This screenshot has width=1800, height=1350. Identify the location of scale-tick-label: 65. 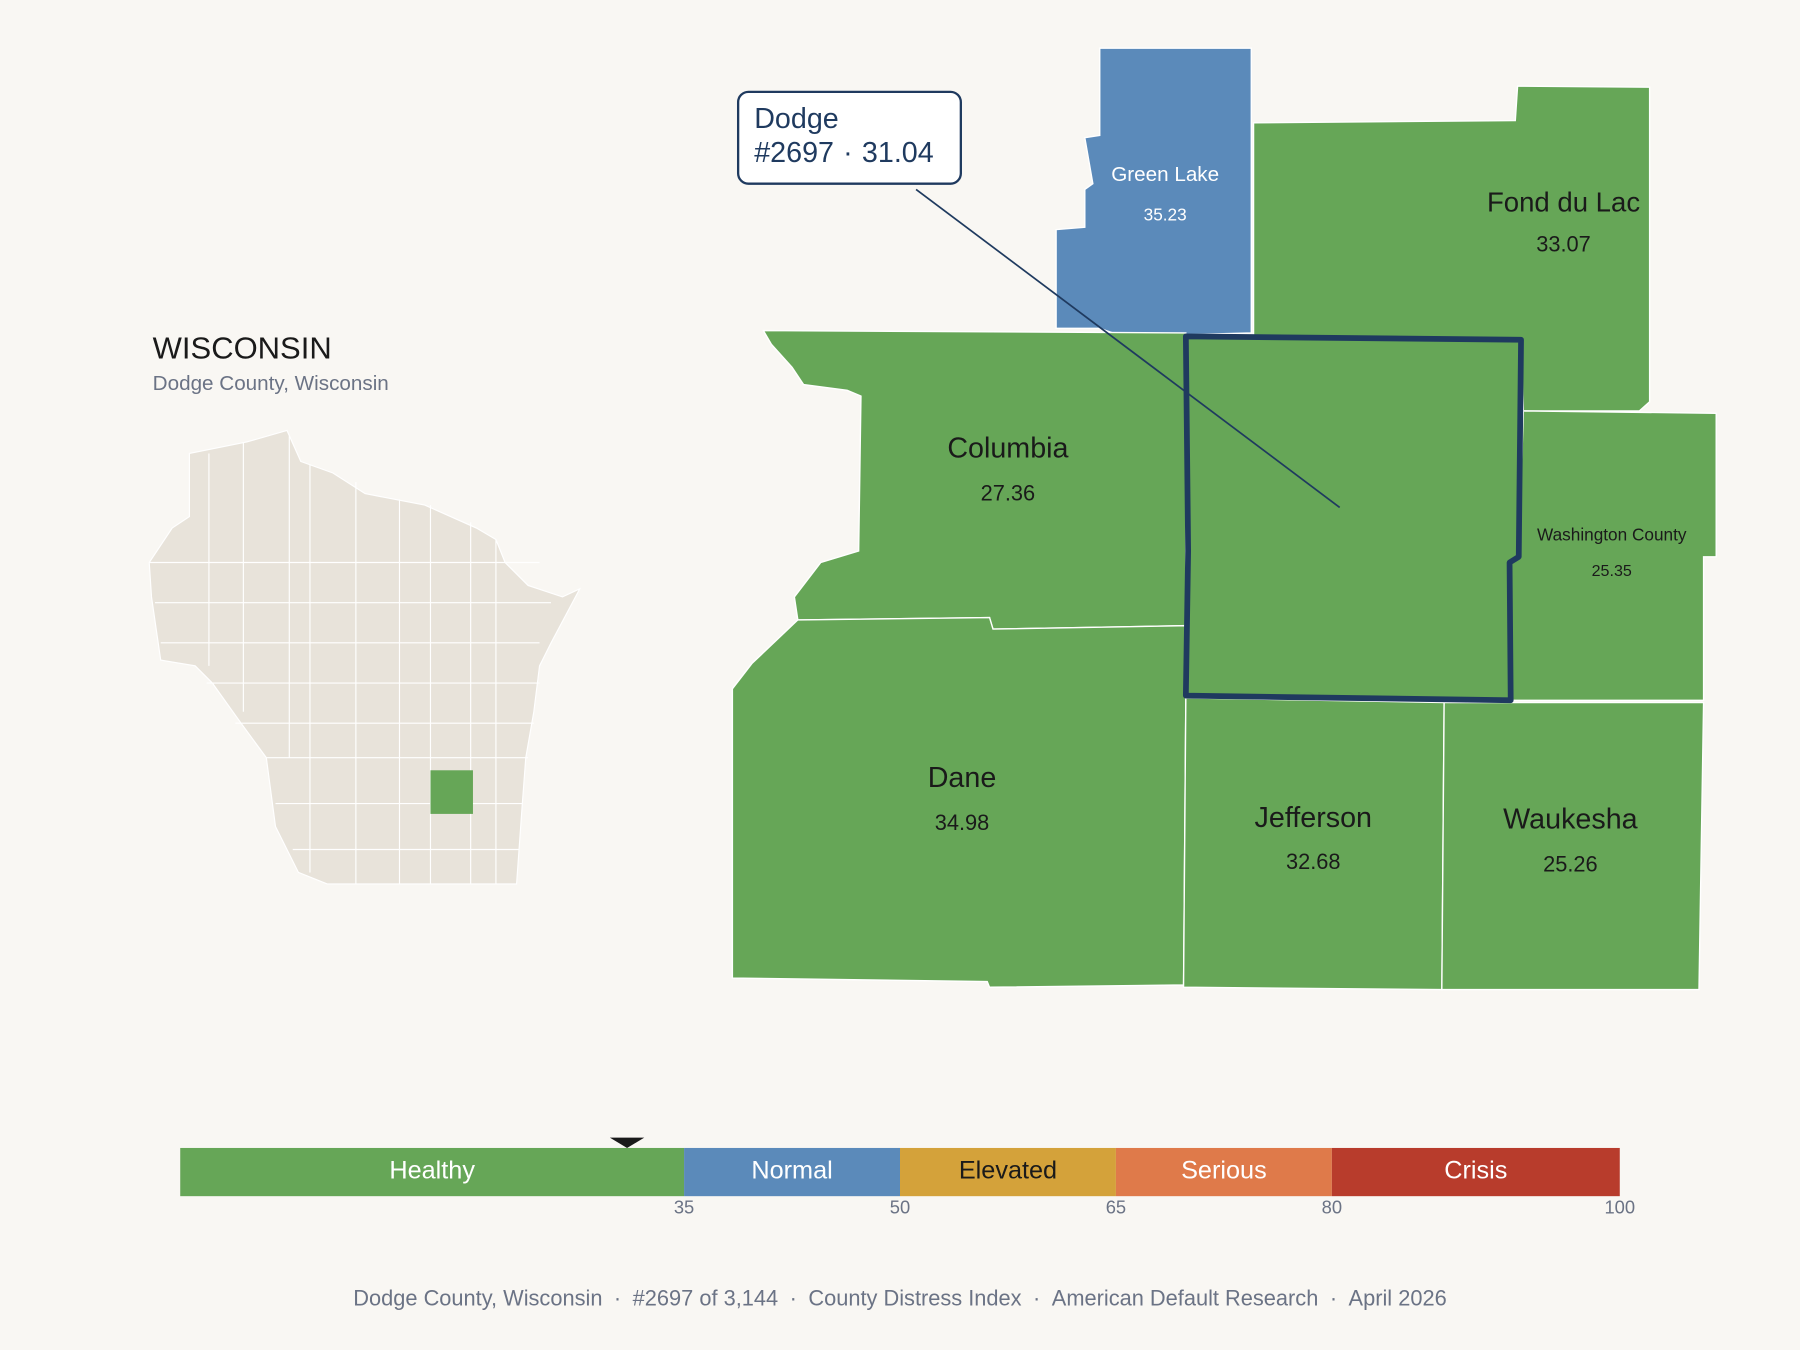
(1116, 1207).